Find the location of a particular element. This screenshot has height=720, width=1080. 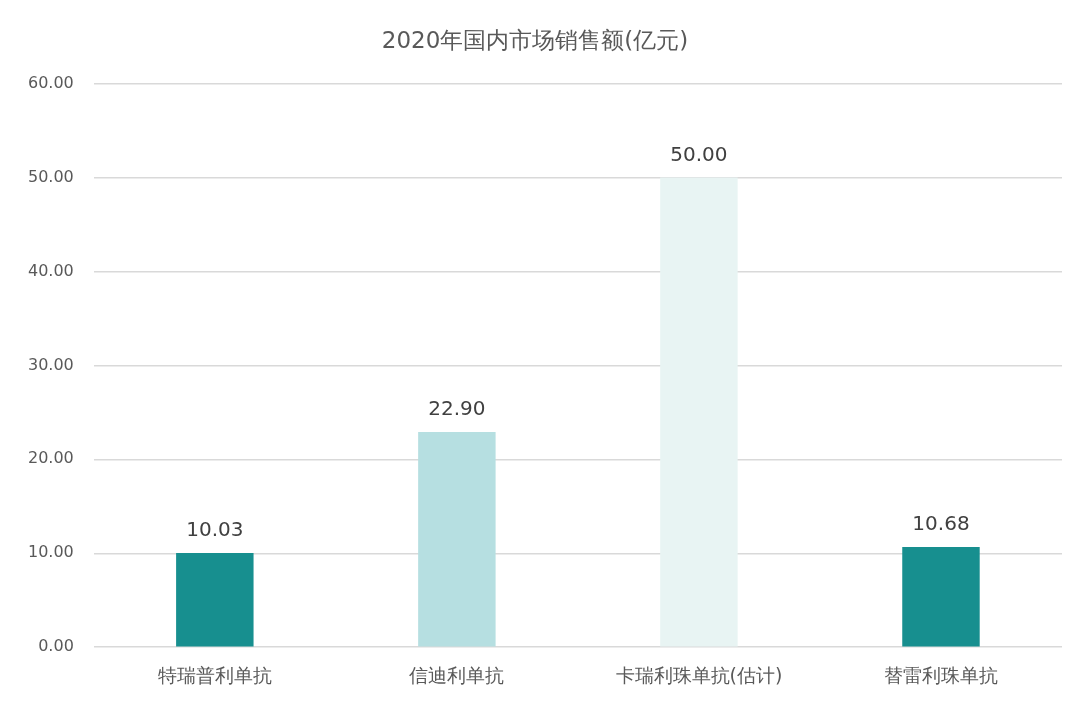

y-tick-label: 50.00 is located at coordinates (50, 176).